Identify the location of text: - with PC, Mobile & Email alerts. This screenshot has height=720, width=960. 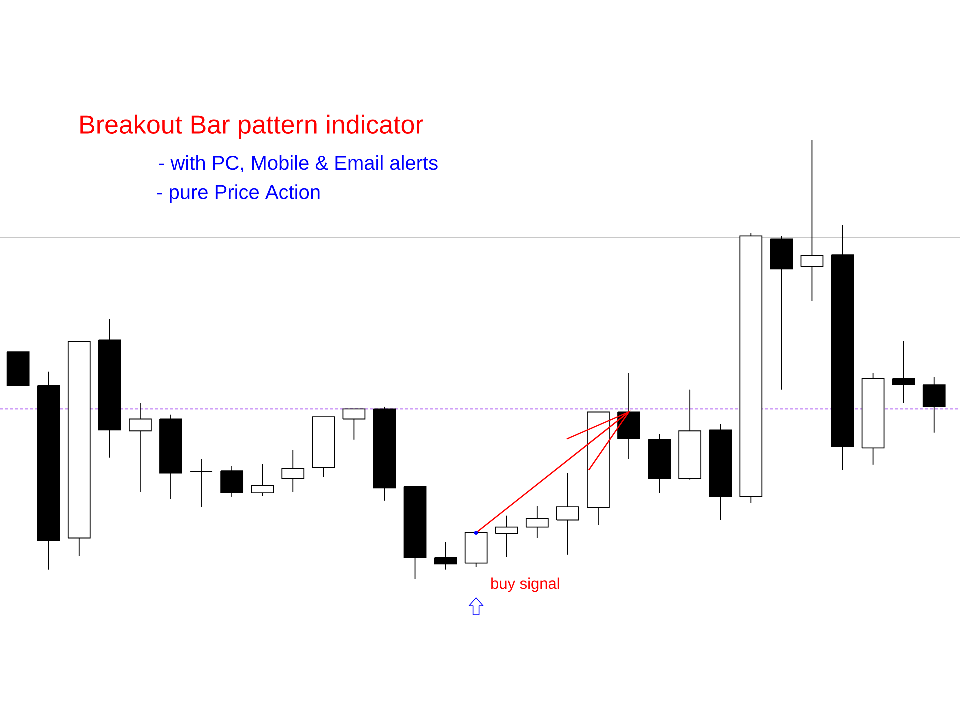
(298, 164).